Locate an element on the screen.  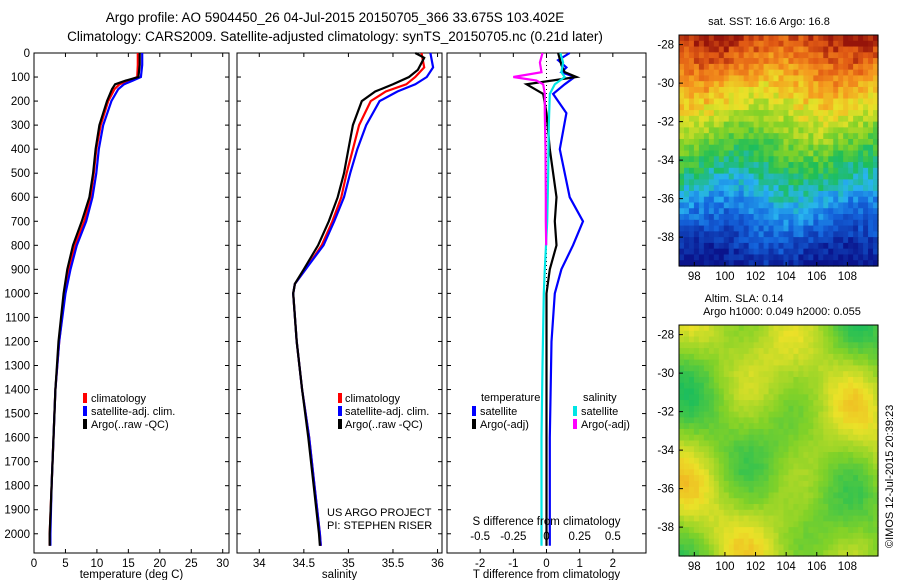
x-tick-label: 0 is located at coordinates (546, 564).